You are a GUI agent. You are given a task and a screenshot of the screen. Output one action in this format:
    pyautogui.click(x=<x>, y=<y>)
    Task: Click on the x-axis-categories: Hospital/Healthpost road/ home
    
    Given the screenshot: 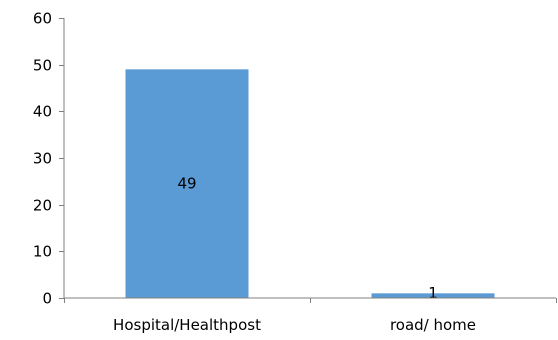 What is the action you would take?
    pyautogui.click(x=310, y=316)
    